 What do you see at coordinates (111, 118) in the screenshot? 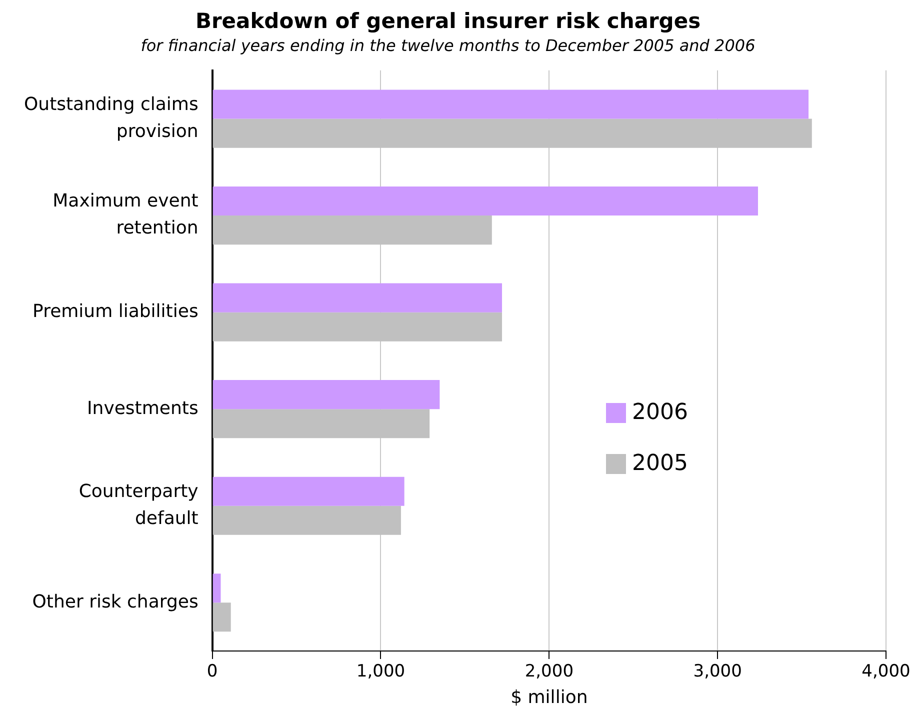
I see `y-tick-label: Outstanding claims provision` at bounding box center [111, 118].